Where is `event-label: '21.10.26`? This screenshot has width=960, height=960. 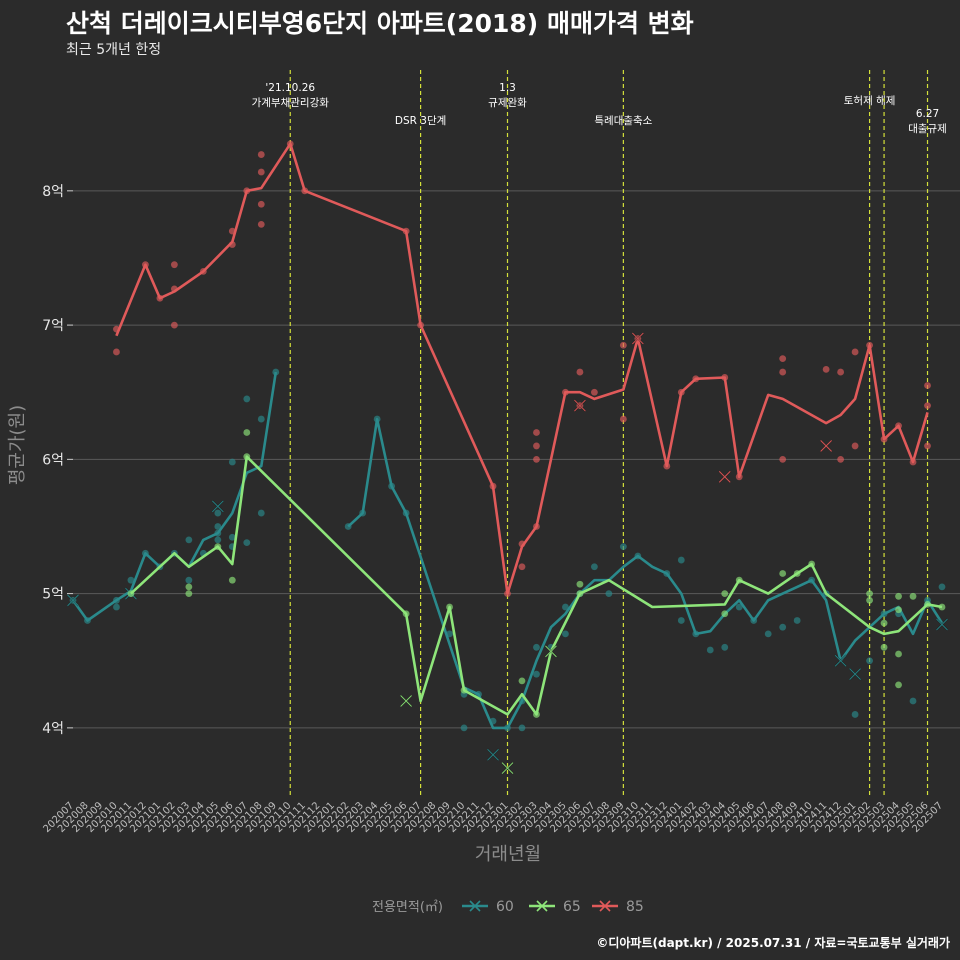 event-label: '21.10.26 is located at coordinates (290, 88).